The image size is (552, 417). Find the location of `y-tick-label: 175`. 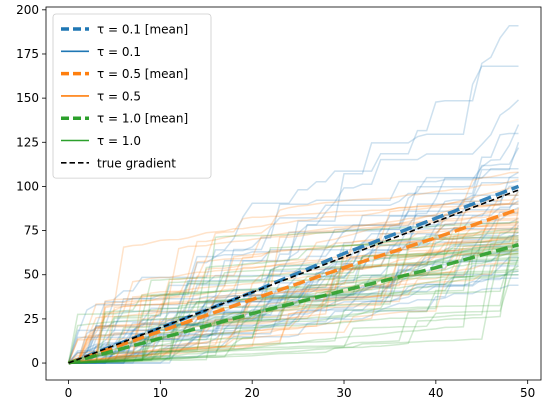

y-tick-label: 175 is located at coordinates (27, 54).